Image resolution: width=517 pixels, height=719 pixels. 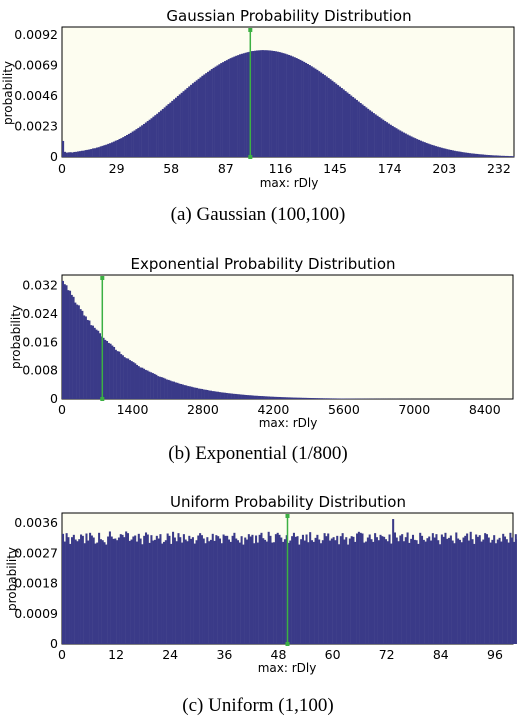 I want to click on y-axis-label: probability, so click(x=8, y=93).